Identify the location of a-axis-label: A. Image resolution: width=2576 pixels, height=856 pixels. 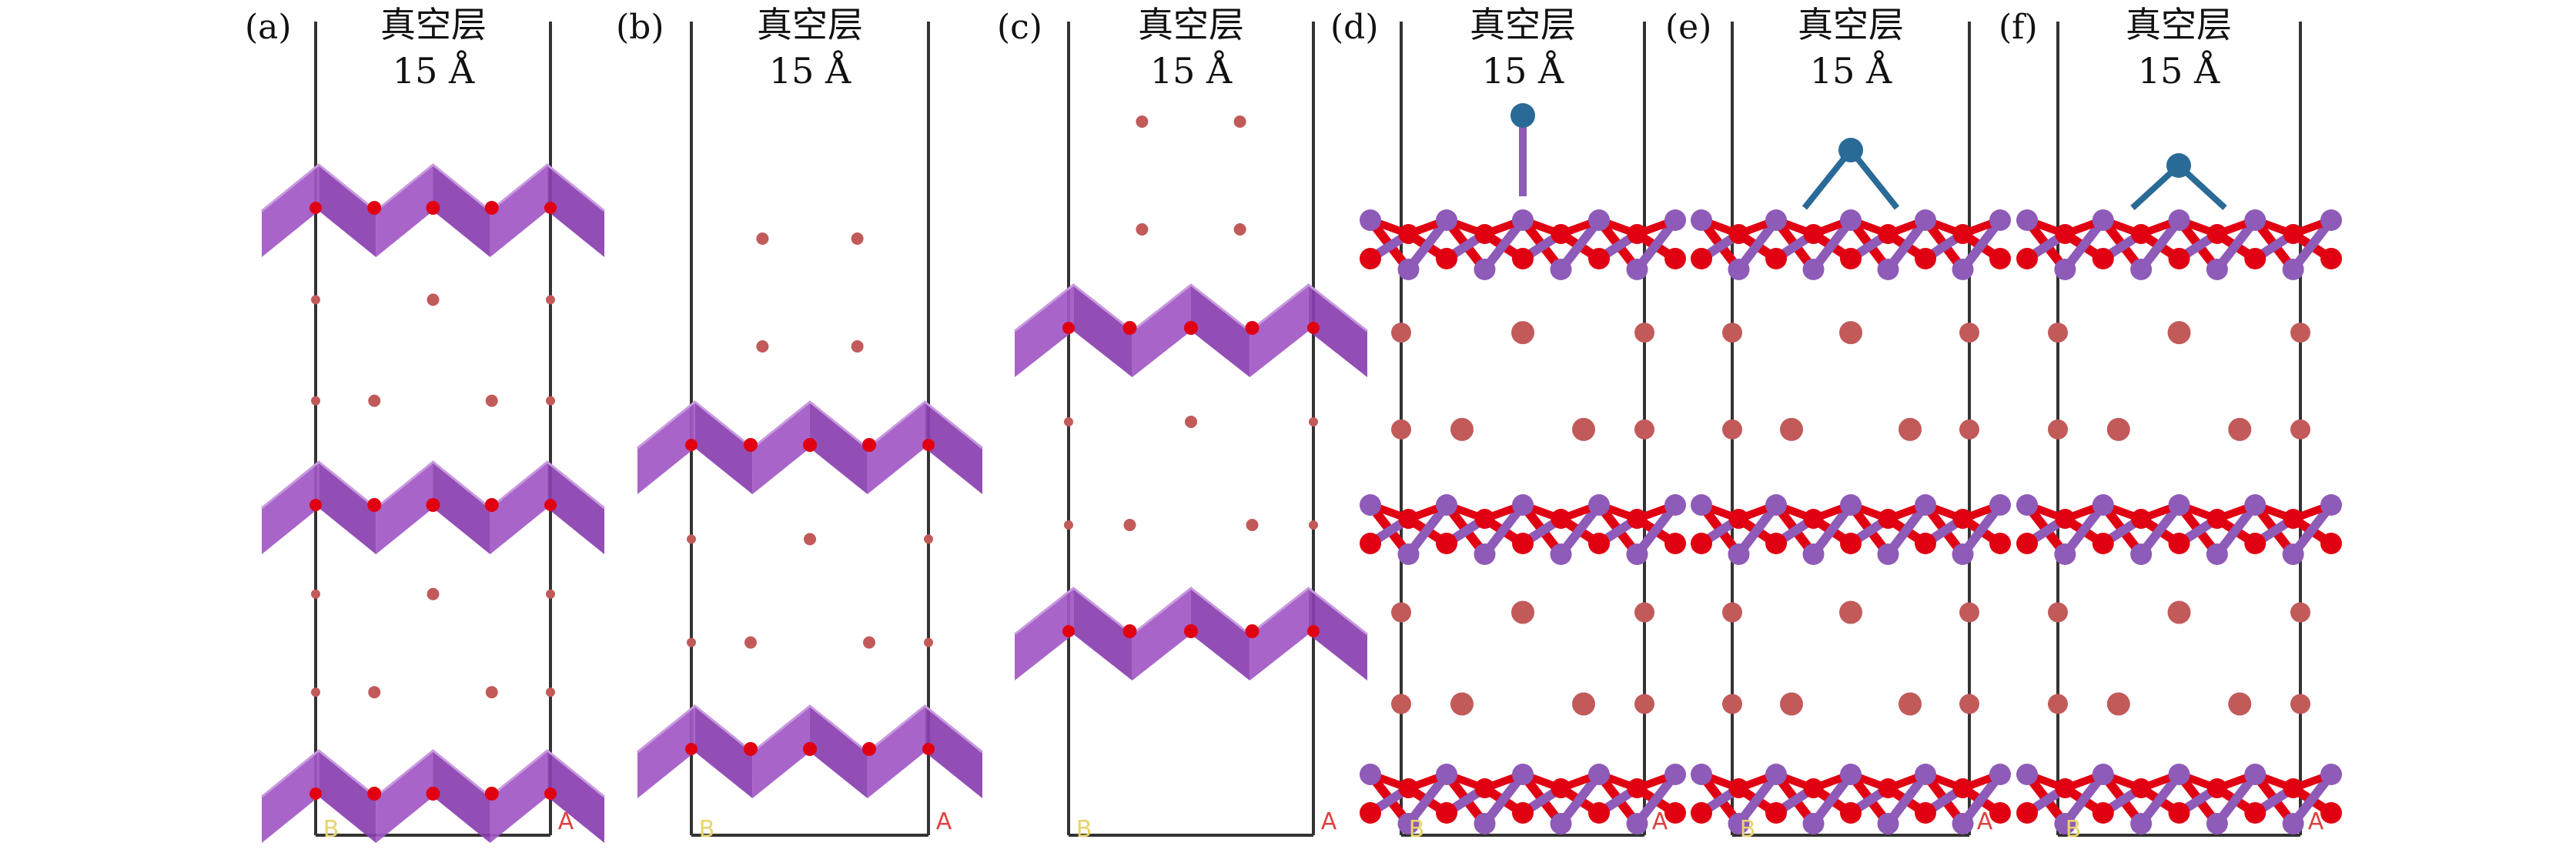
(2316, 821).